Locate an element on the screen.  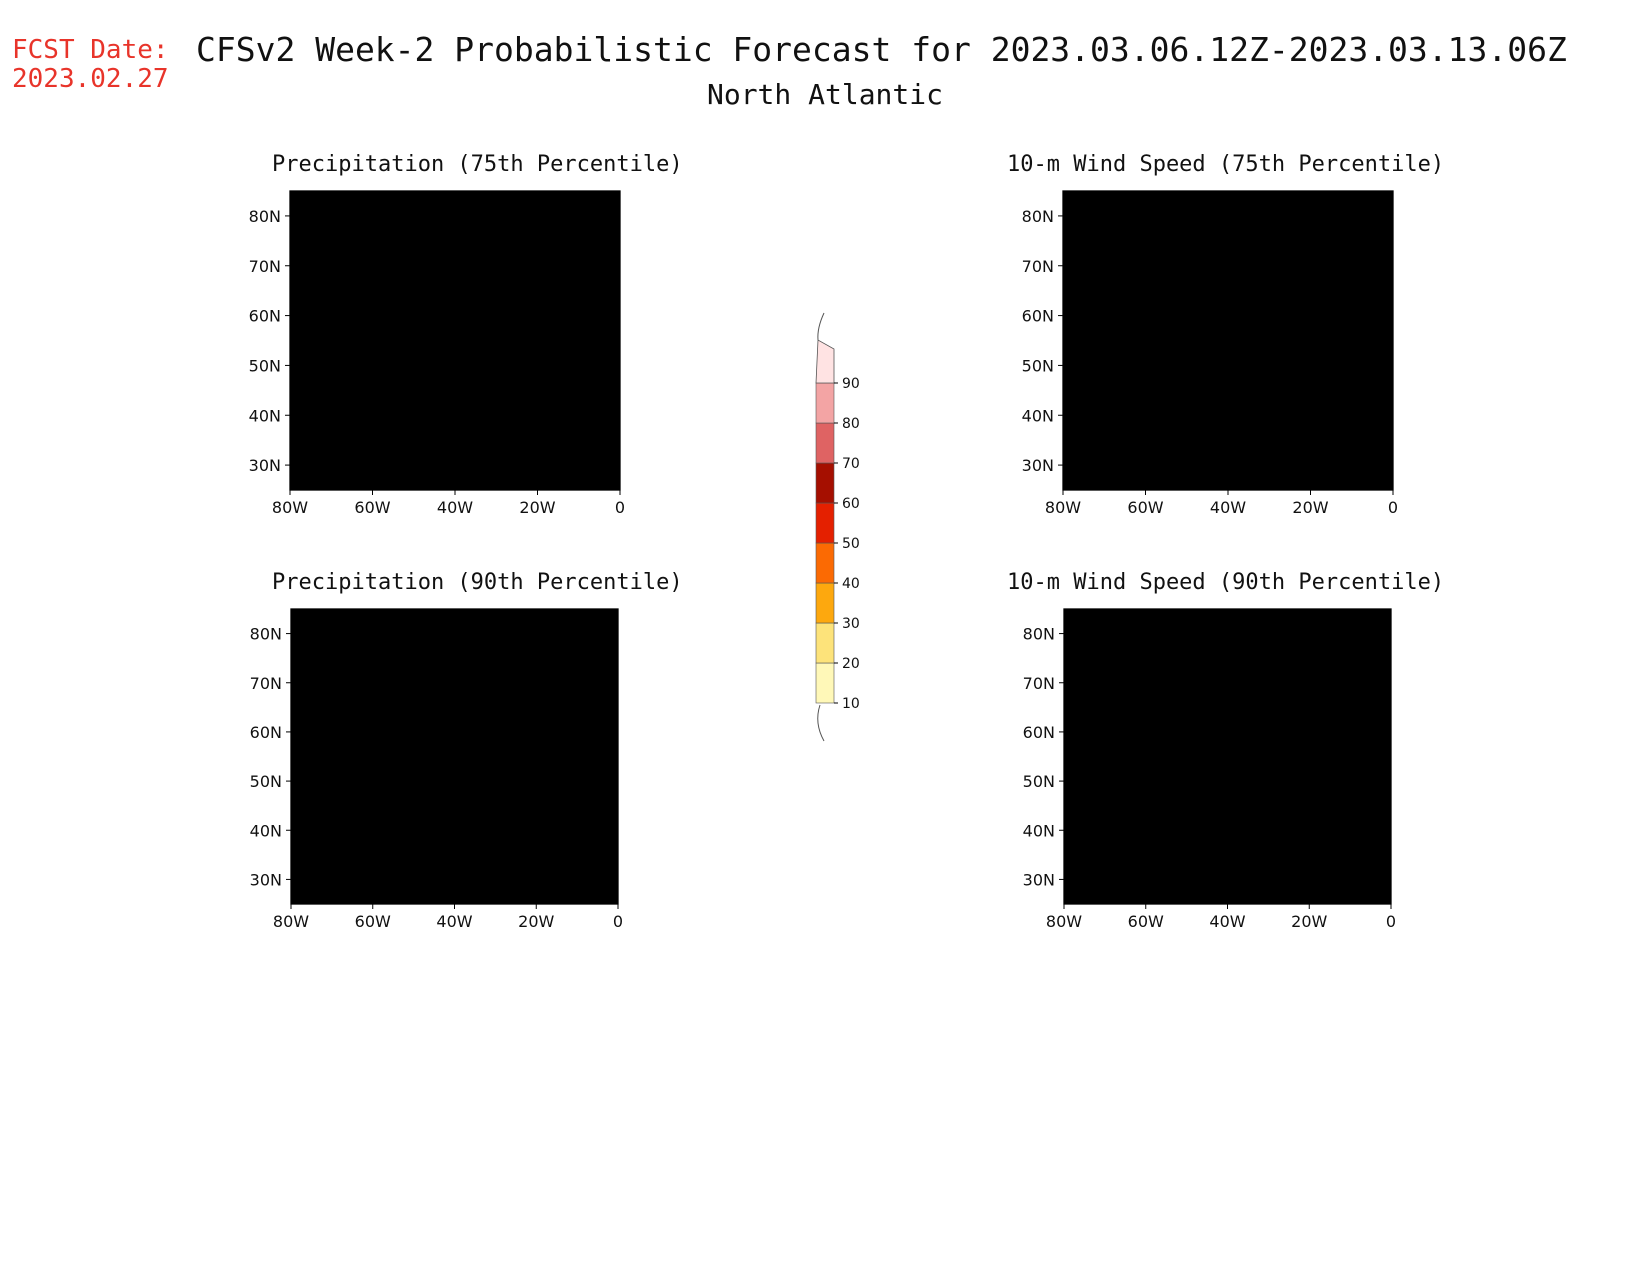
colorbar-label: 60 is located at coordinates (851, 504).